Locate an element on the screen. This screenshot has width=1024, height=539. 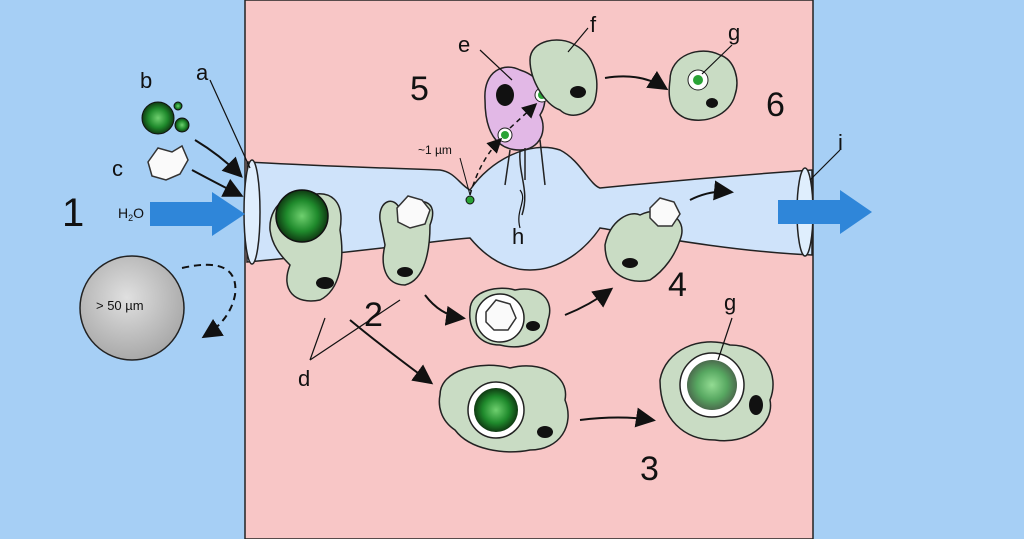
size-small-label: ~1 µm is located at coordinates (435, 150).